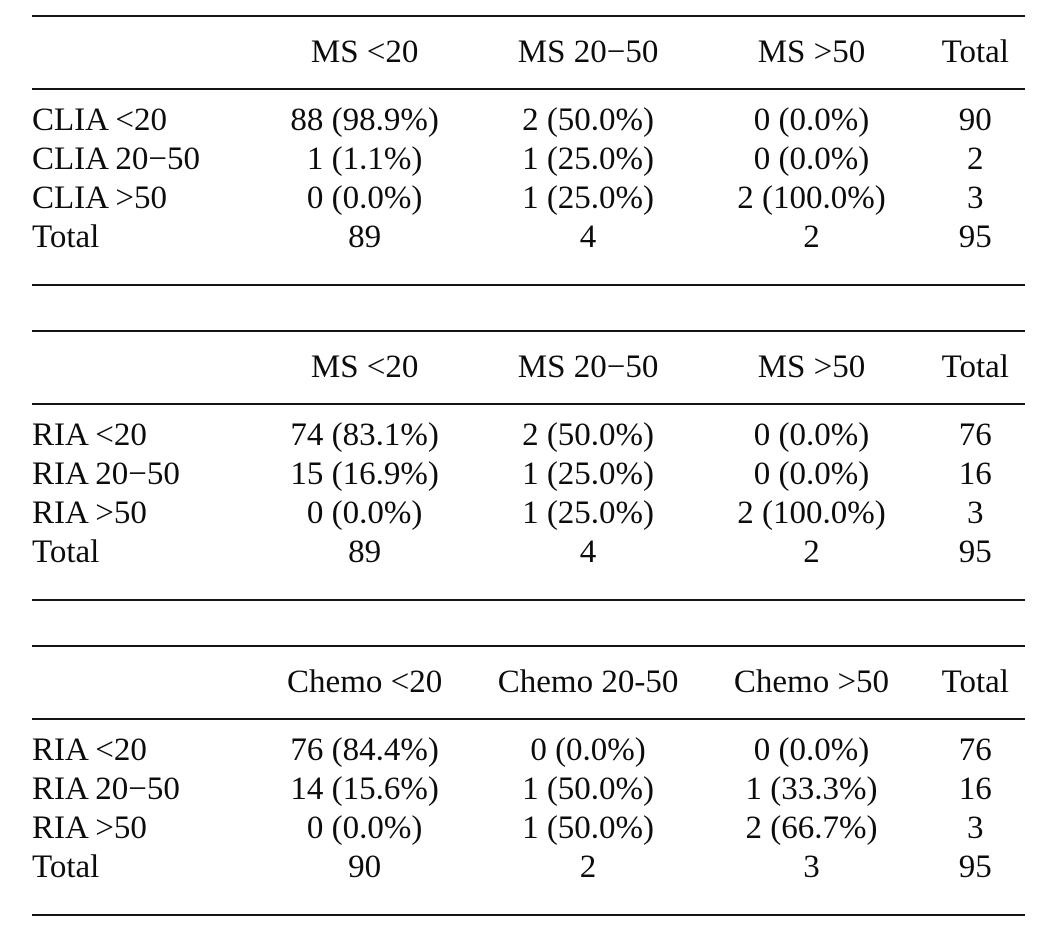  I want to click on table-row: RIA <20 74 (83.1%) 2 (50.0%) 0 (0.0%) 76, so click(528, 435).